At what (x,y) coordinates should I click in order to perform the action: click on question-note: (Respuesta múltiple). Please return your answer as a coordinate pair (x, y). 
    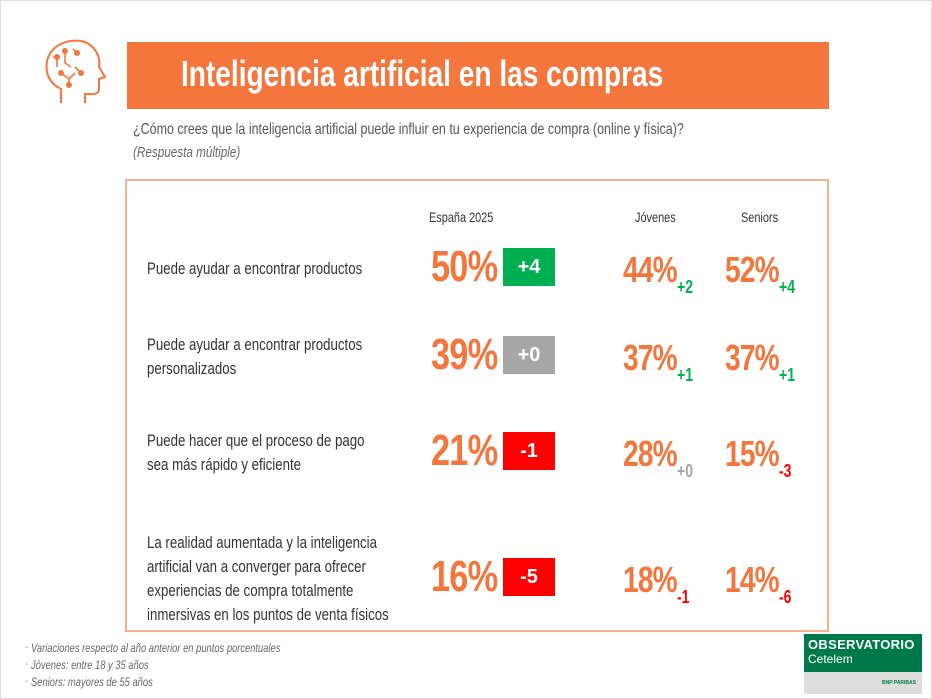
    Looking at the image, I should click on (187, 152).